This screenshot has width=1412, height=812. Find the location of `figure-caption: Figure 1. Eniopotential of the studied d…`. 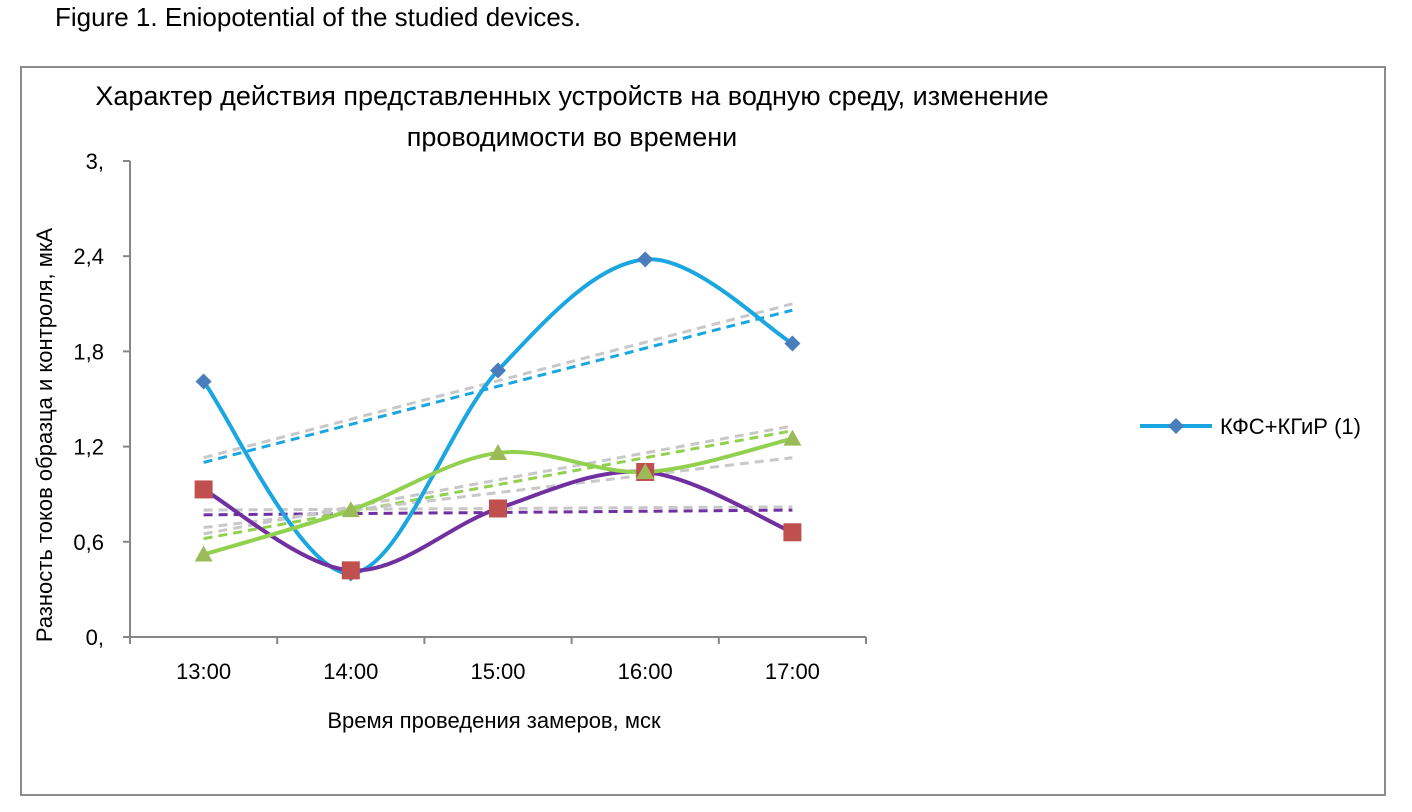

figure-caption: Figure 1. Eniopotential of the studied d… is located at coordinates (318, 17).